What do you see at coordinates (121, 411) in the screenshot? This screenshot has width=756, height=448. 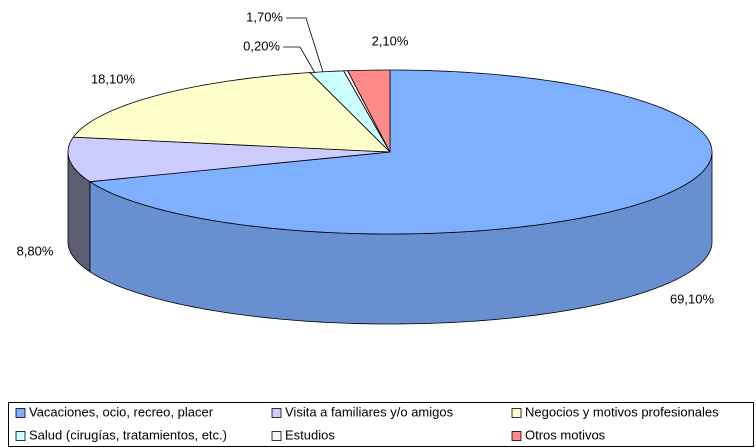 I see `legend-label: Vacaciones, ocio, recreo, placer` at bounding box center [121, 411].